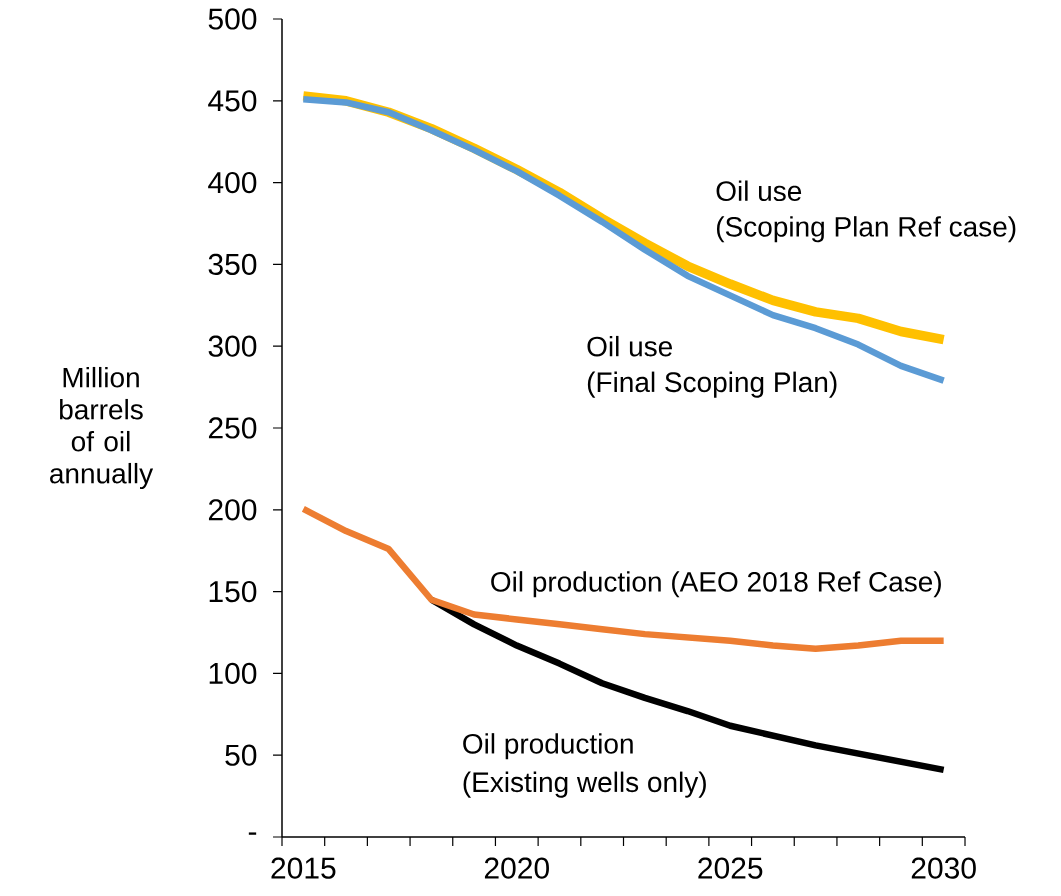 This screenshot has width=1061, height=896. What do you see at coordinates (716, 584) in the screenshot?
I see `annotation: Oil production (AEO 2018 Ref Case)` at bounding box center [716, 584].